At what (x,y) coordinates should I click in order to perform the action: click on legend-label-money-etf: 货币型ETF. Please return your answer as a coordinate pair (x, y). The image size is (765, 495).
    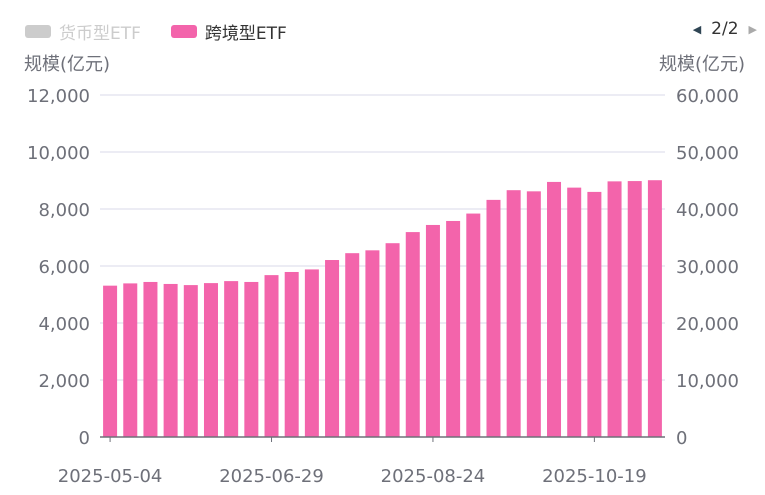
    Looking at the image, I should click on (100, 34).